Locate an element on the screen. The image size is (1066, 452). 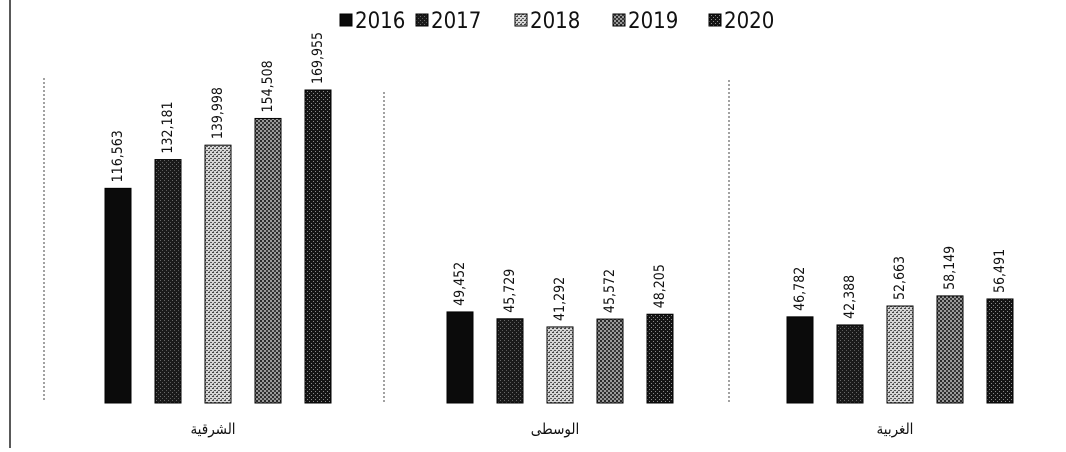
value-label-2018-3: 52,663 is located at coordinates (900, 278).